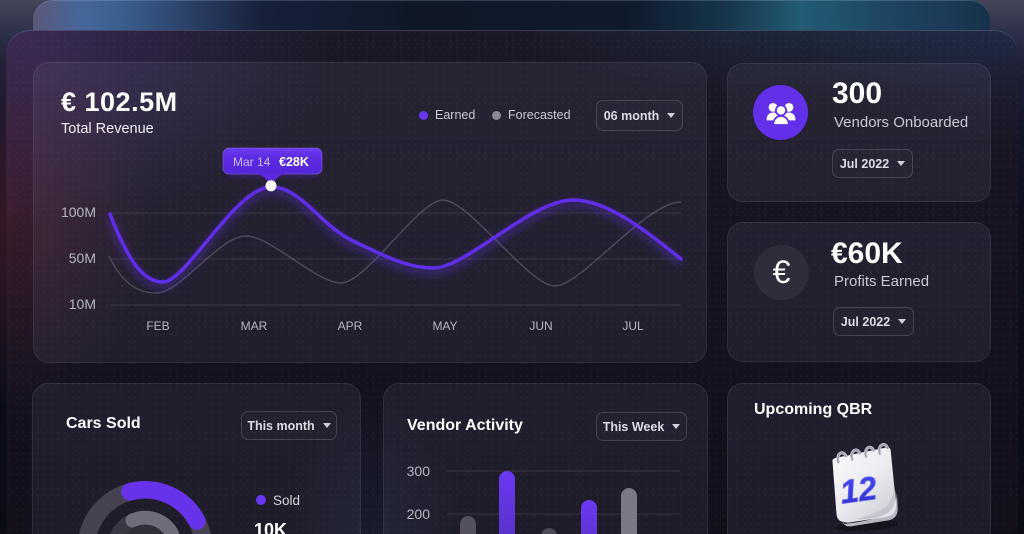 Image resolution: width=1024 pixels, height=534 pixels. Describe the element at coordinates (157, 326) in the screenshot. I see `svg-text: FEB` at that location.